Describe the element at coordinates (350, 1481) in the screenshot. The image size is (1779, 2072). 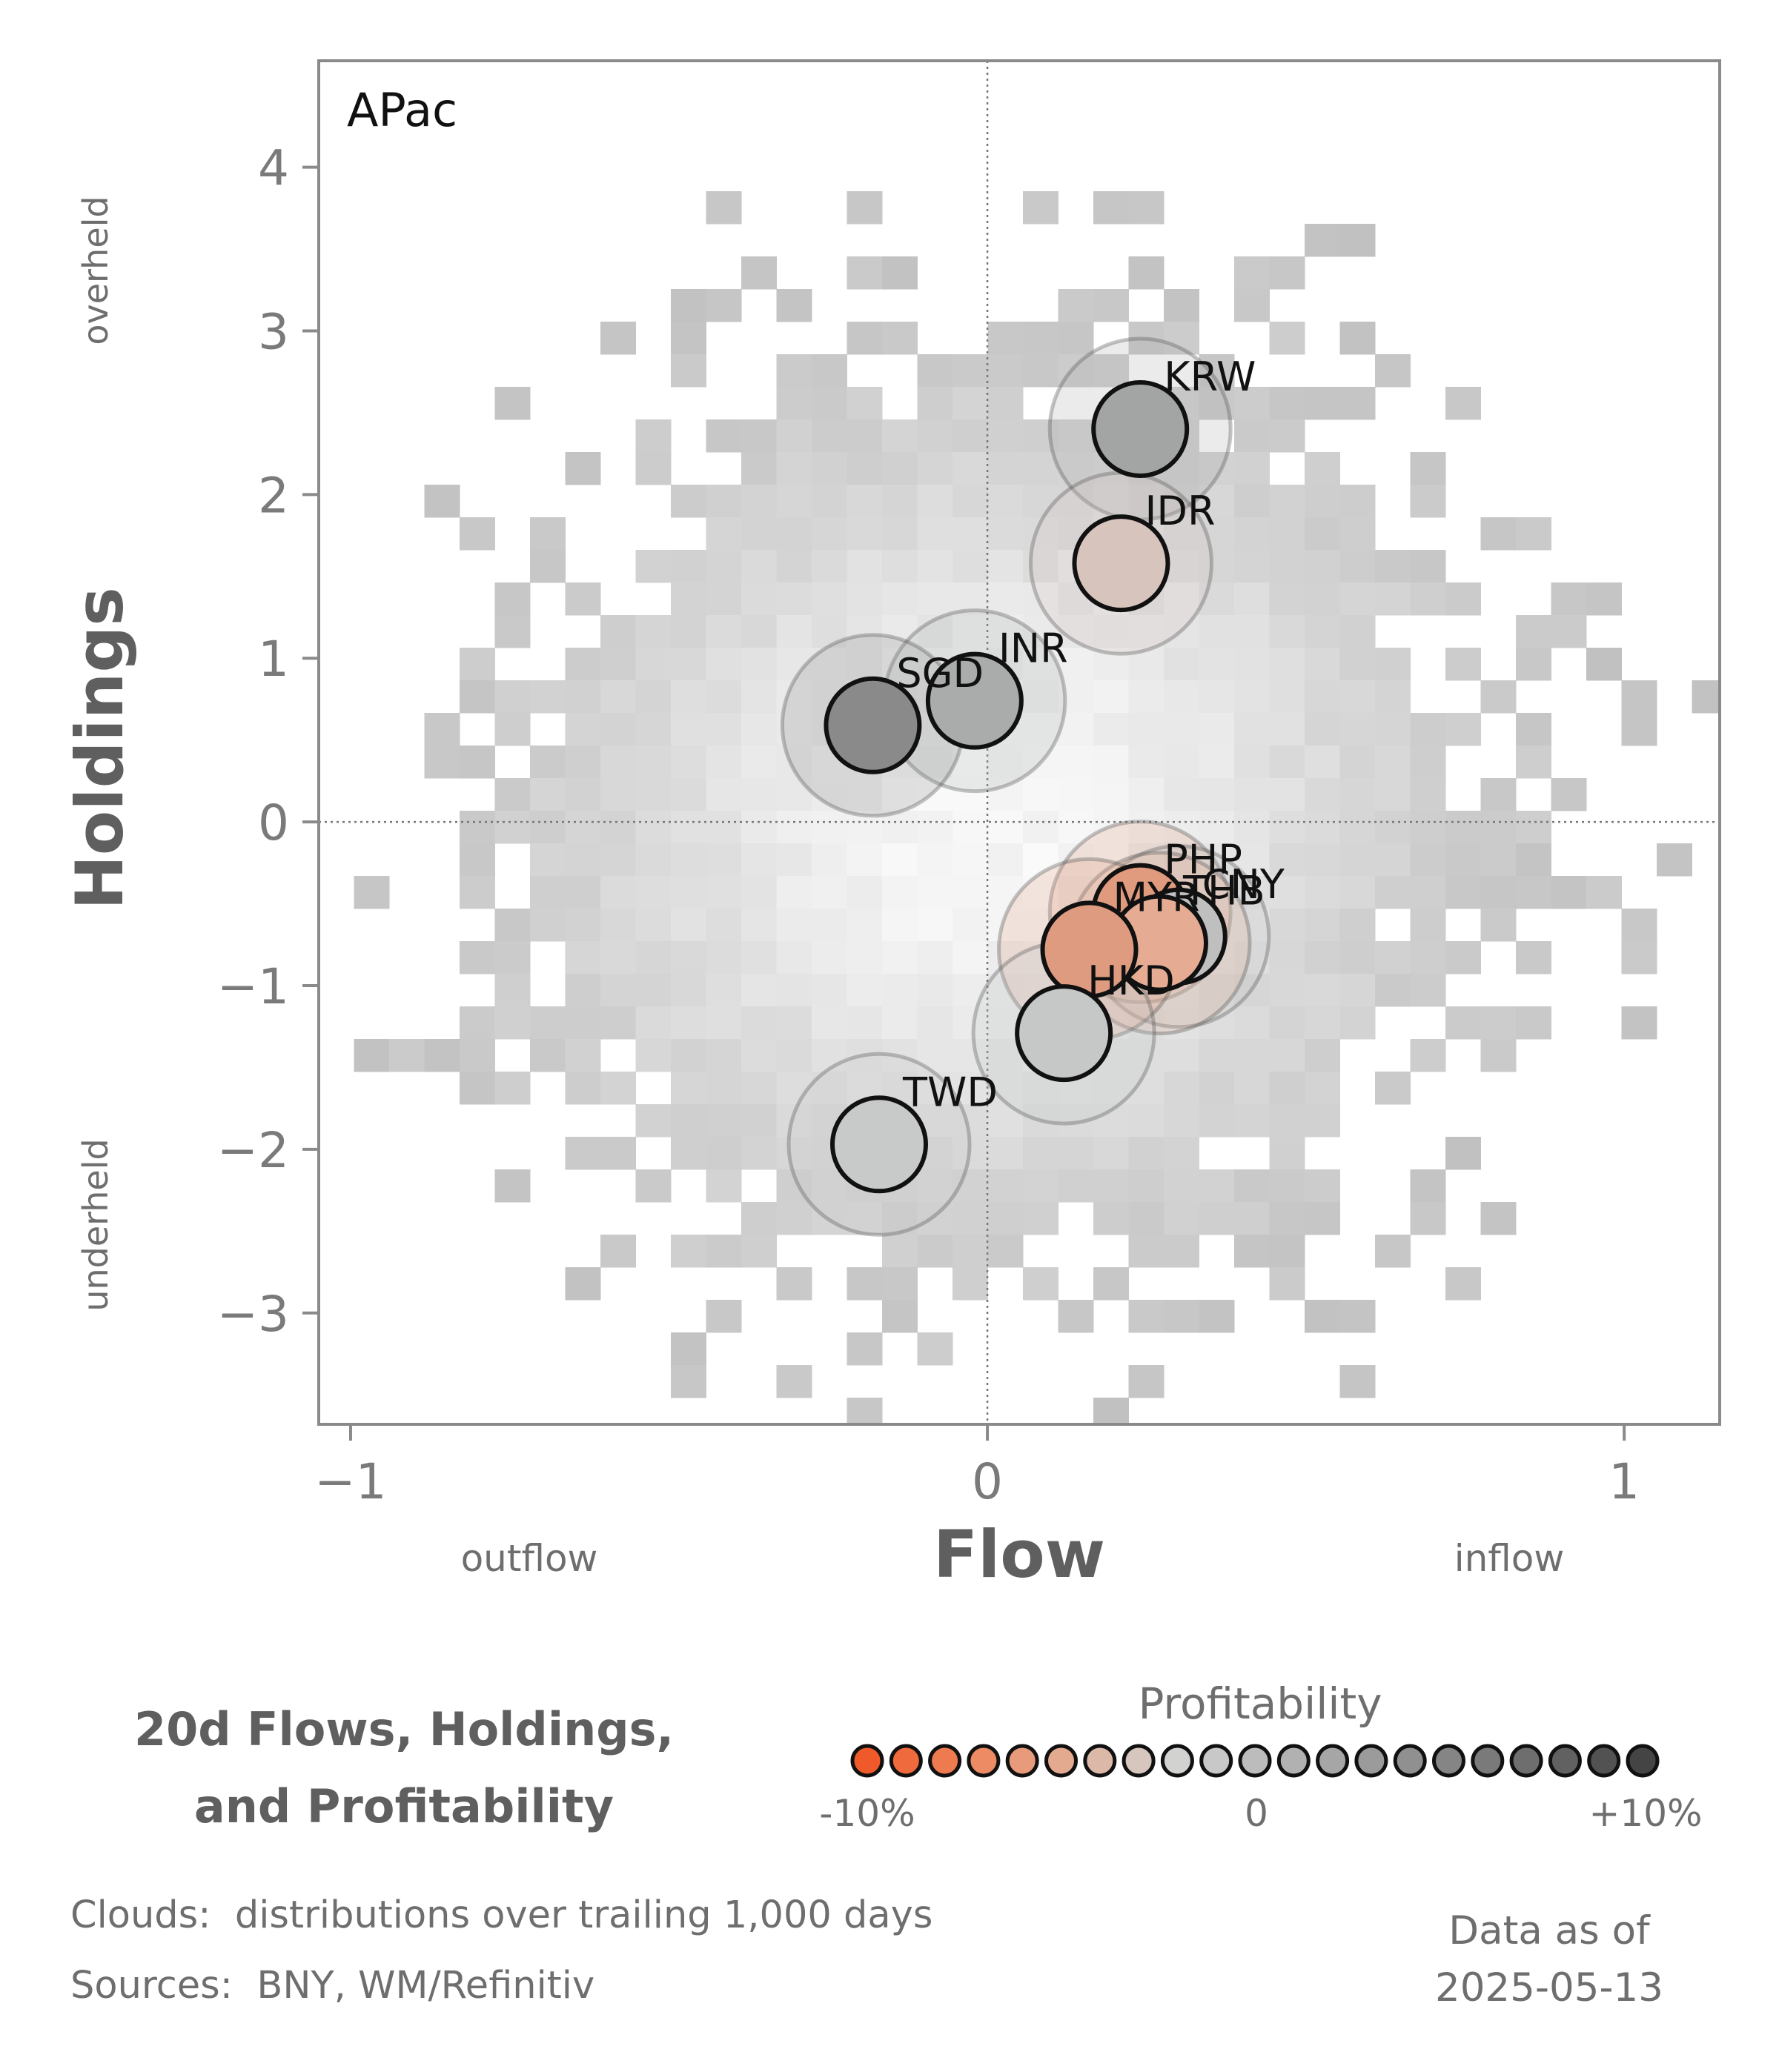
I see `x-tick-label: −1` at that location.